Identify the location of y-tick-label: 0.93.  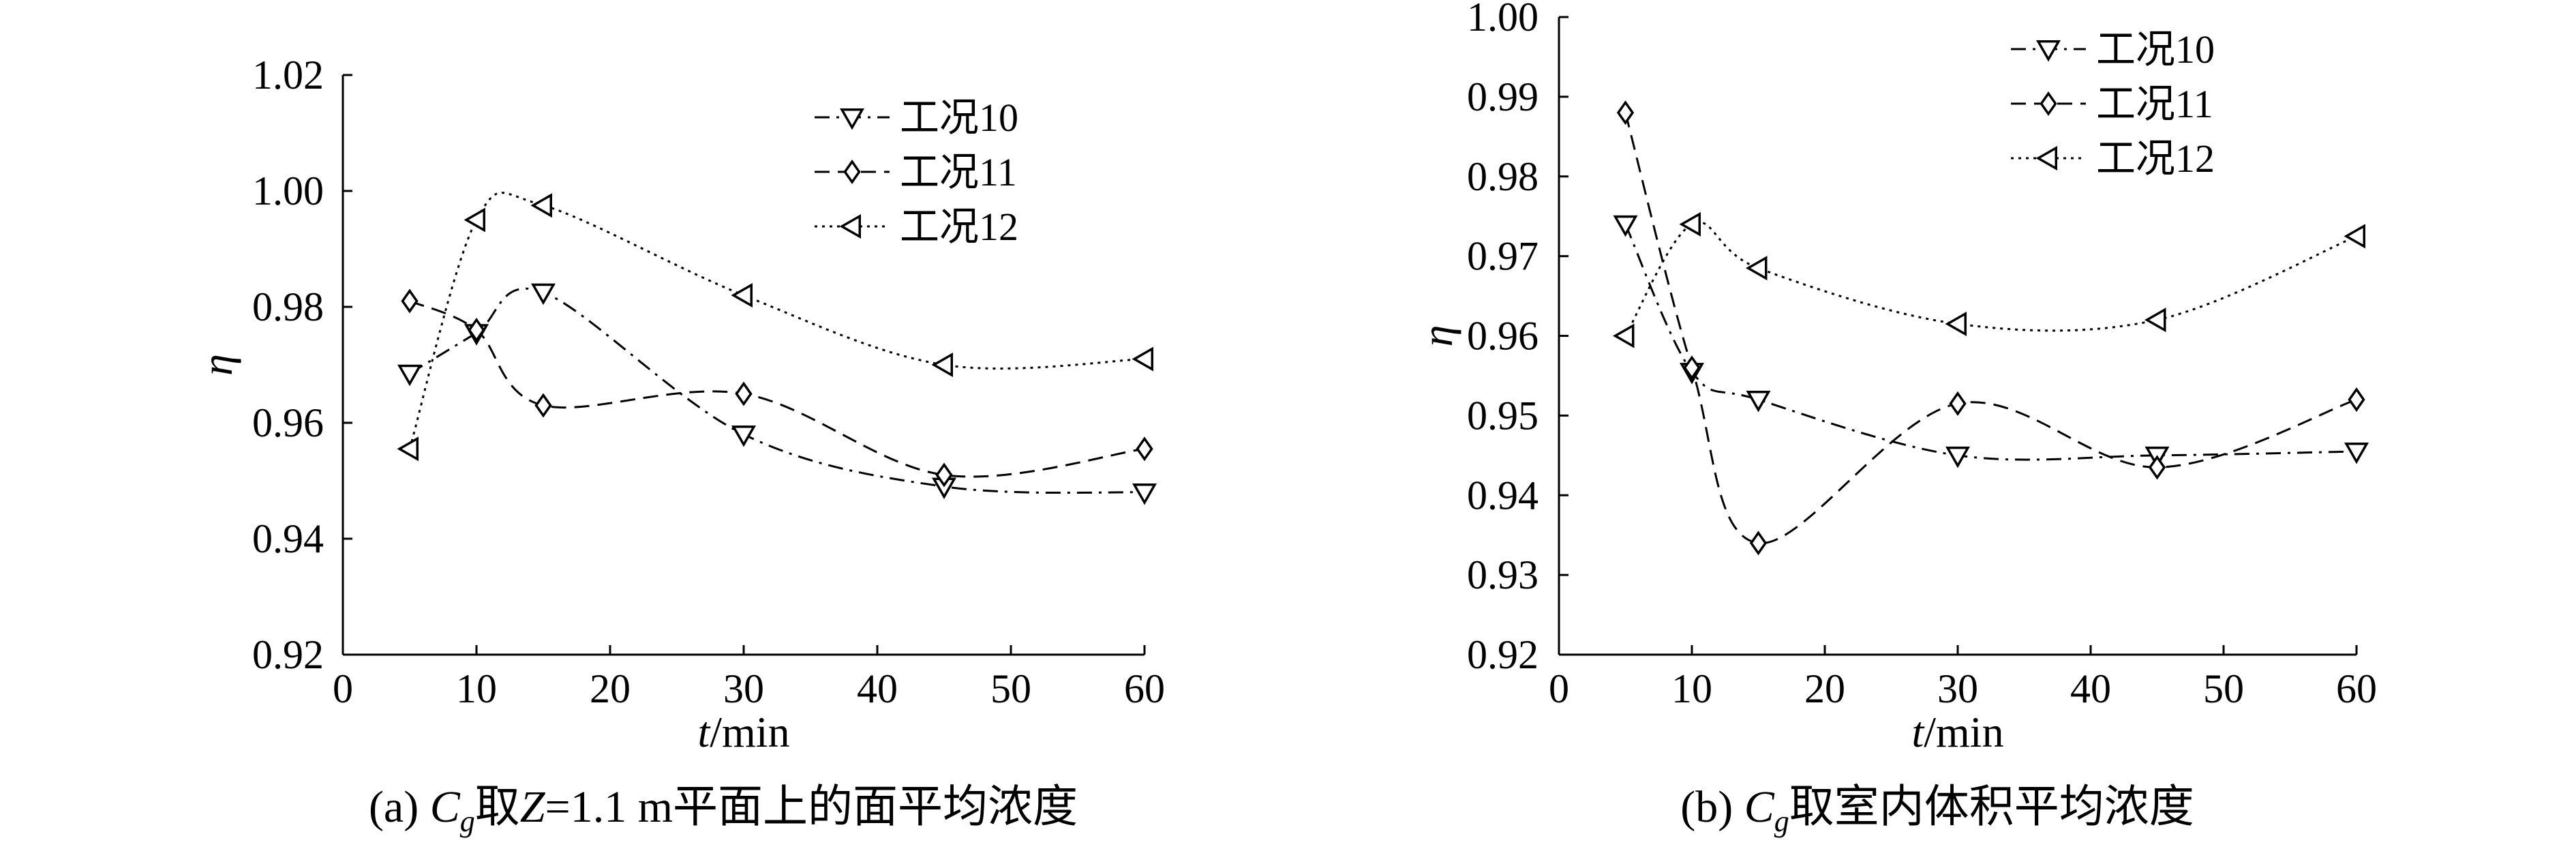
(1503, 574).